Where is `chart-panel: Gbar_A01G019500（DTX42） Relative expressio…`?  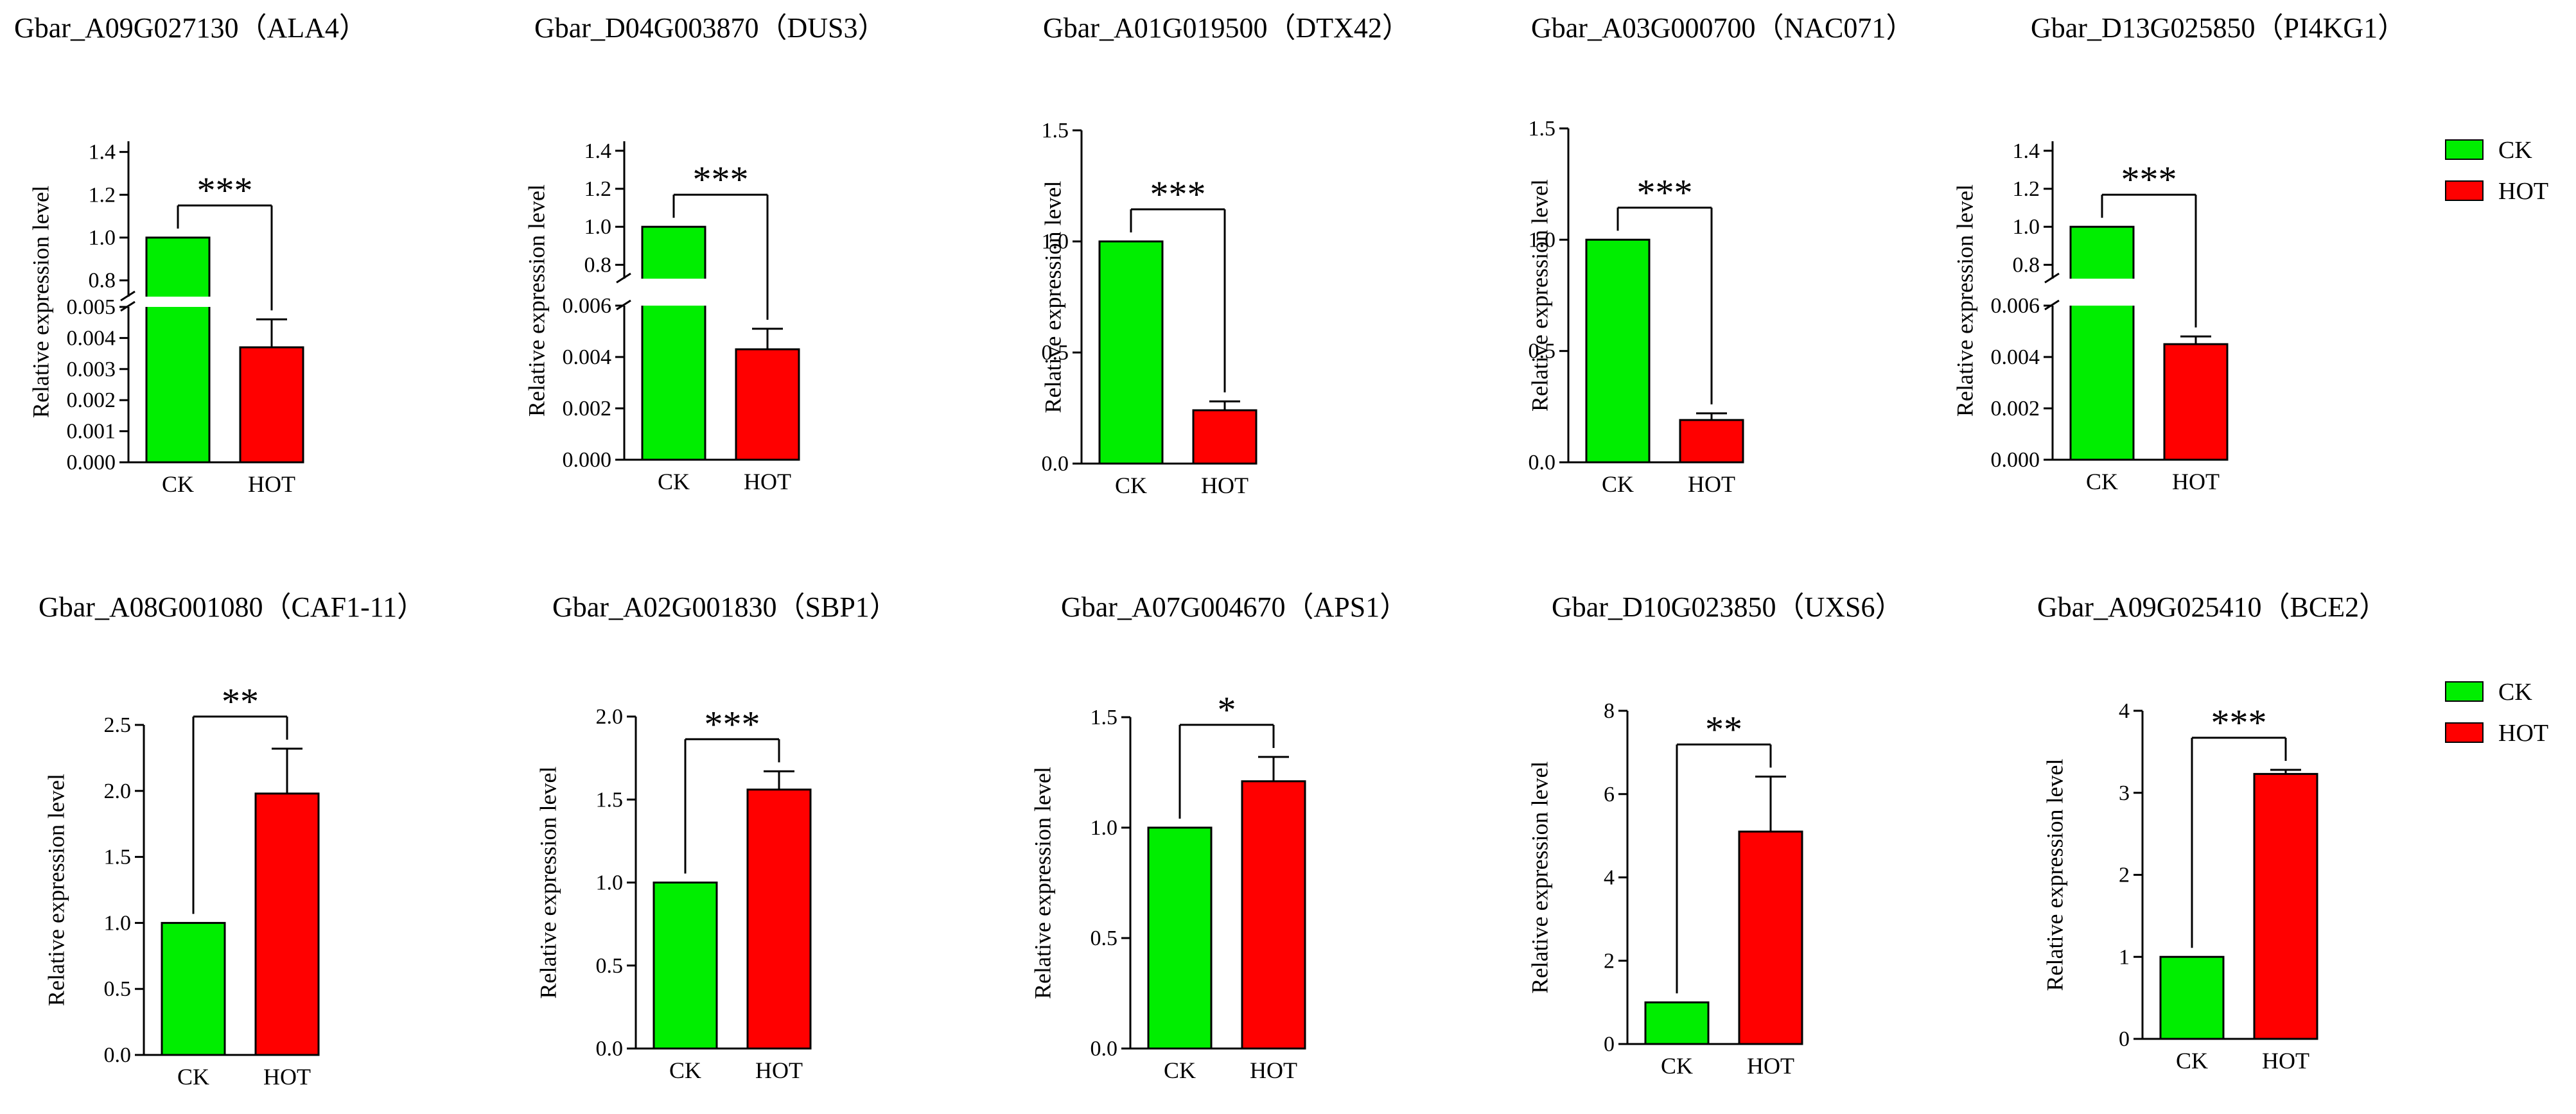
chart-panel: Gbar_A01G019500（DTX42） Relative expressio… is located at coordinates (1225, 255).